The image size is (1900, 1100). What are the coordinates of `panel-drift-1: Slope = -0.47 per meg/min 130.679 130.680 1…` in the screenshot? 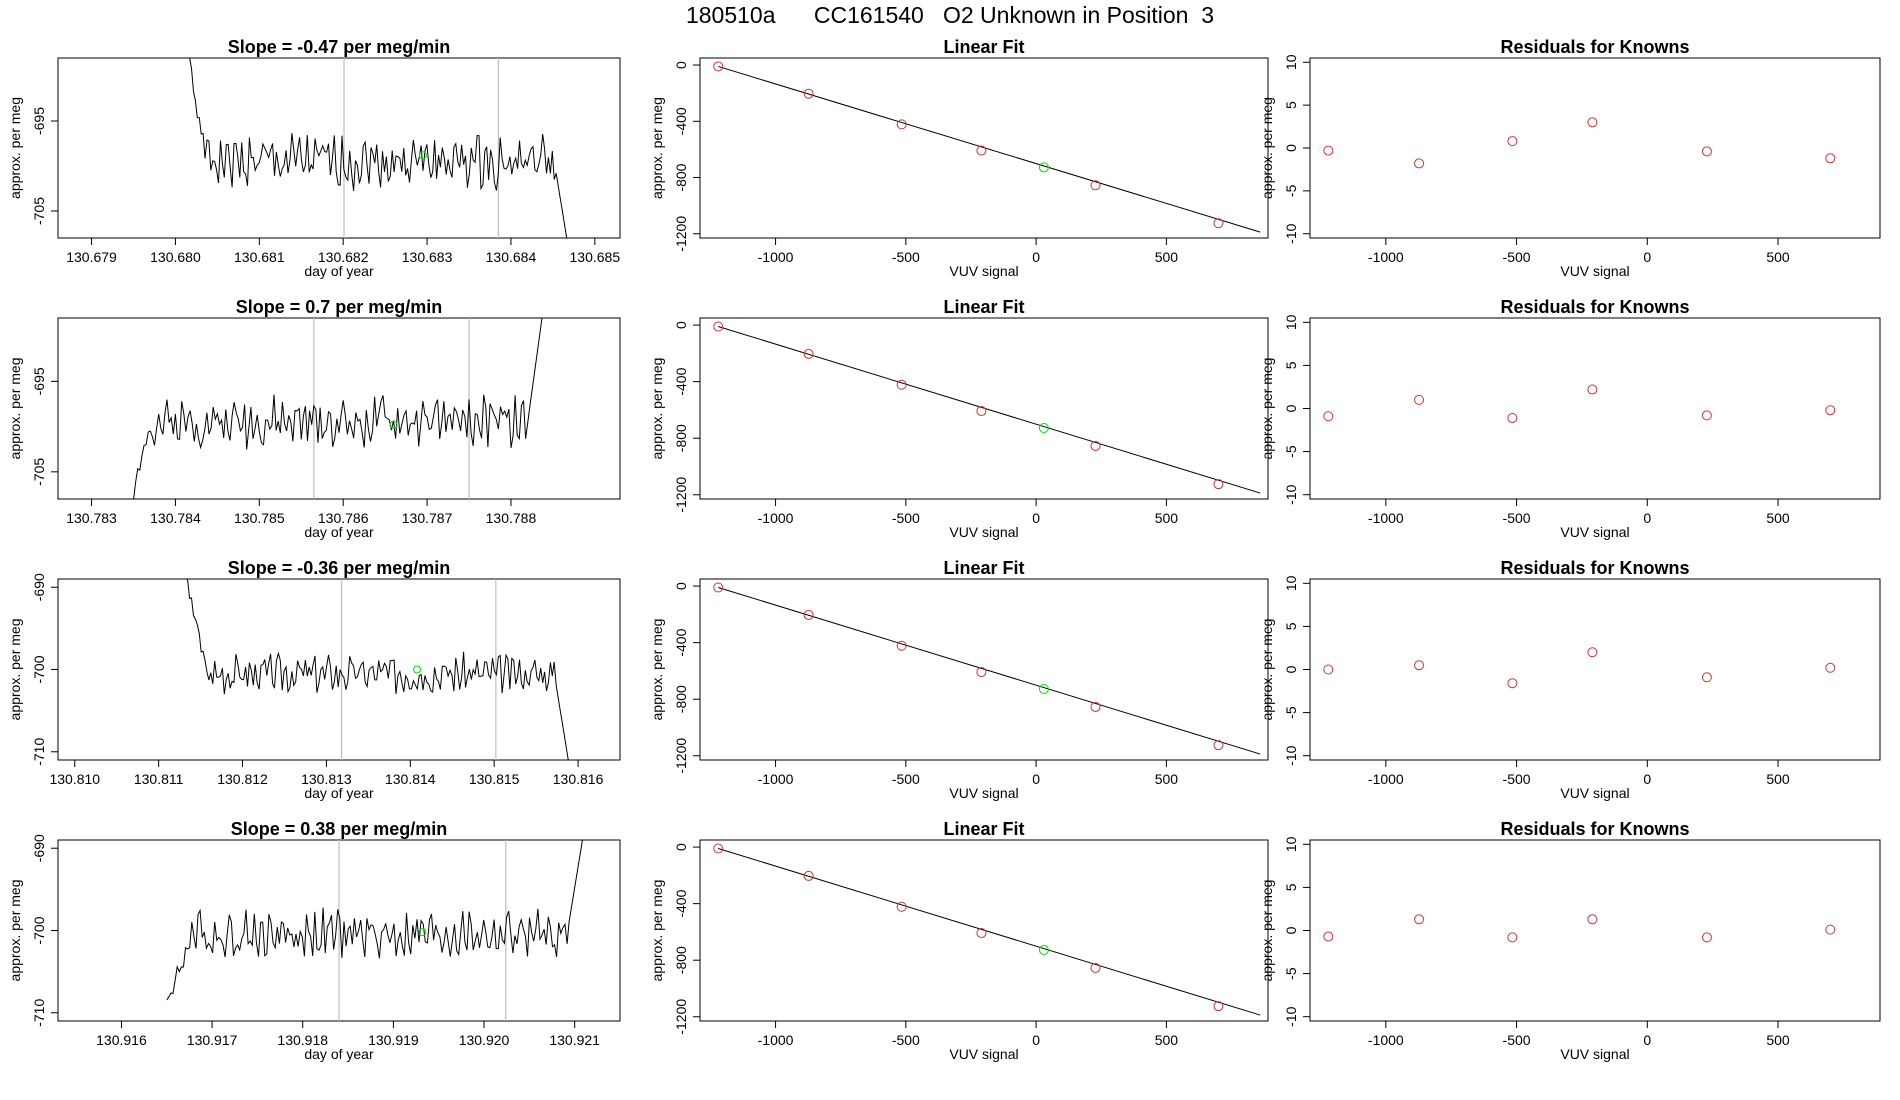 It's located at (314, 158).